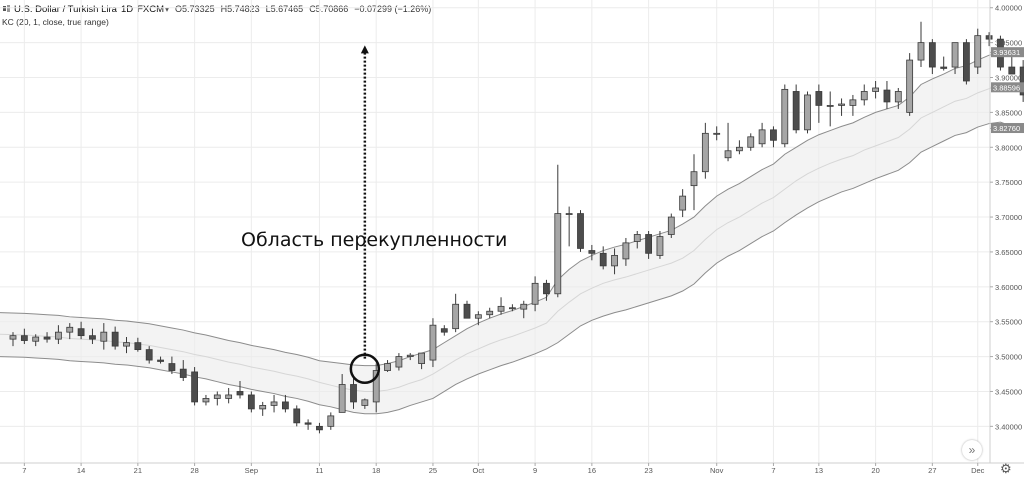 Image resolution: width=1024 pixels, height=478 pixels. Describe the element at coordinates (138, 470) in the screenshot. I see `time-tick-label: 21` at that location.